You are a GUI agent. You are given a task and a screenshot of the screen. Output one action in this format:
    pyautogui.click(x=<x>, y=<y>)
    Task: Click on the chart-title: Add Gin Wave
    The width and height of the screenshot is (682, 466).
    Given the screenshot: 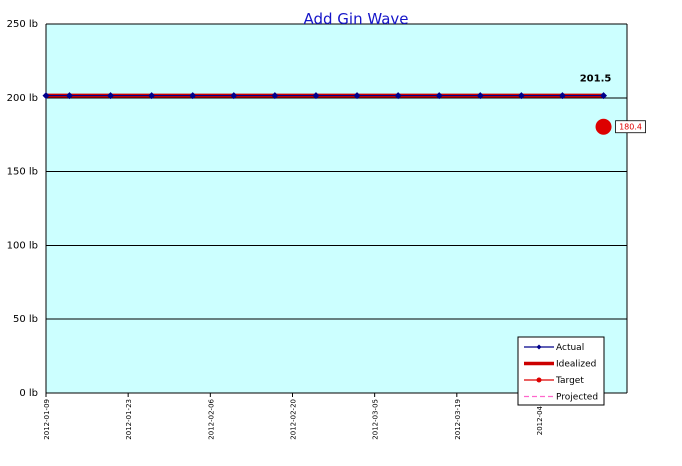 What is the action you would take?
    pyautogui.click(x=355, y=19)
    